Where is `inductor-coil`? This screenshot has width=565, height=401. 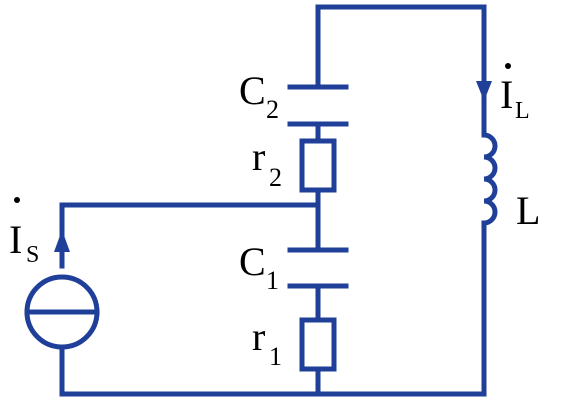
inductor-coil is located at coordinates (489, 179).